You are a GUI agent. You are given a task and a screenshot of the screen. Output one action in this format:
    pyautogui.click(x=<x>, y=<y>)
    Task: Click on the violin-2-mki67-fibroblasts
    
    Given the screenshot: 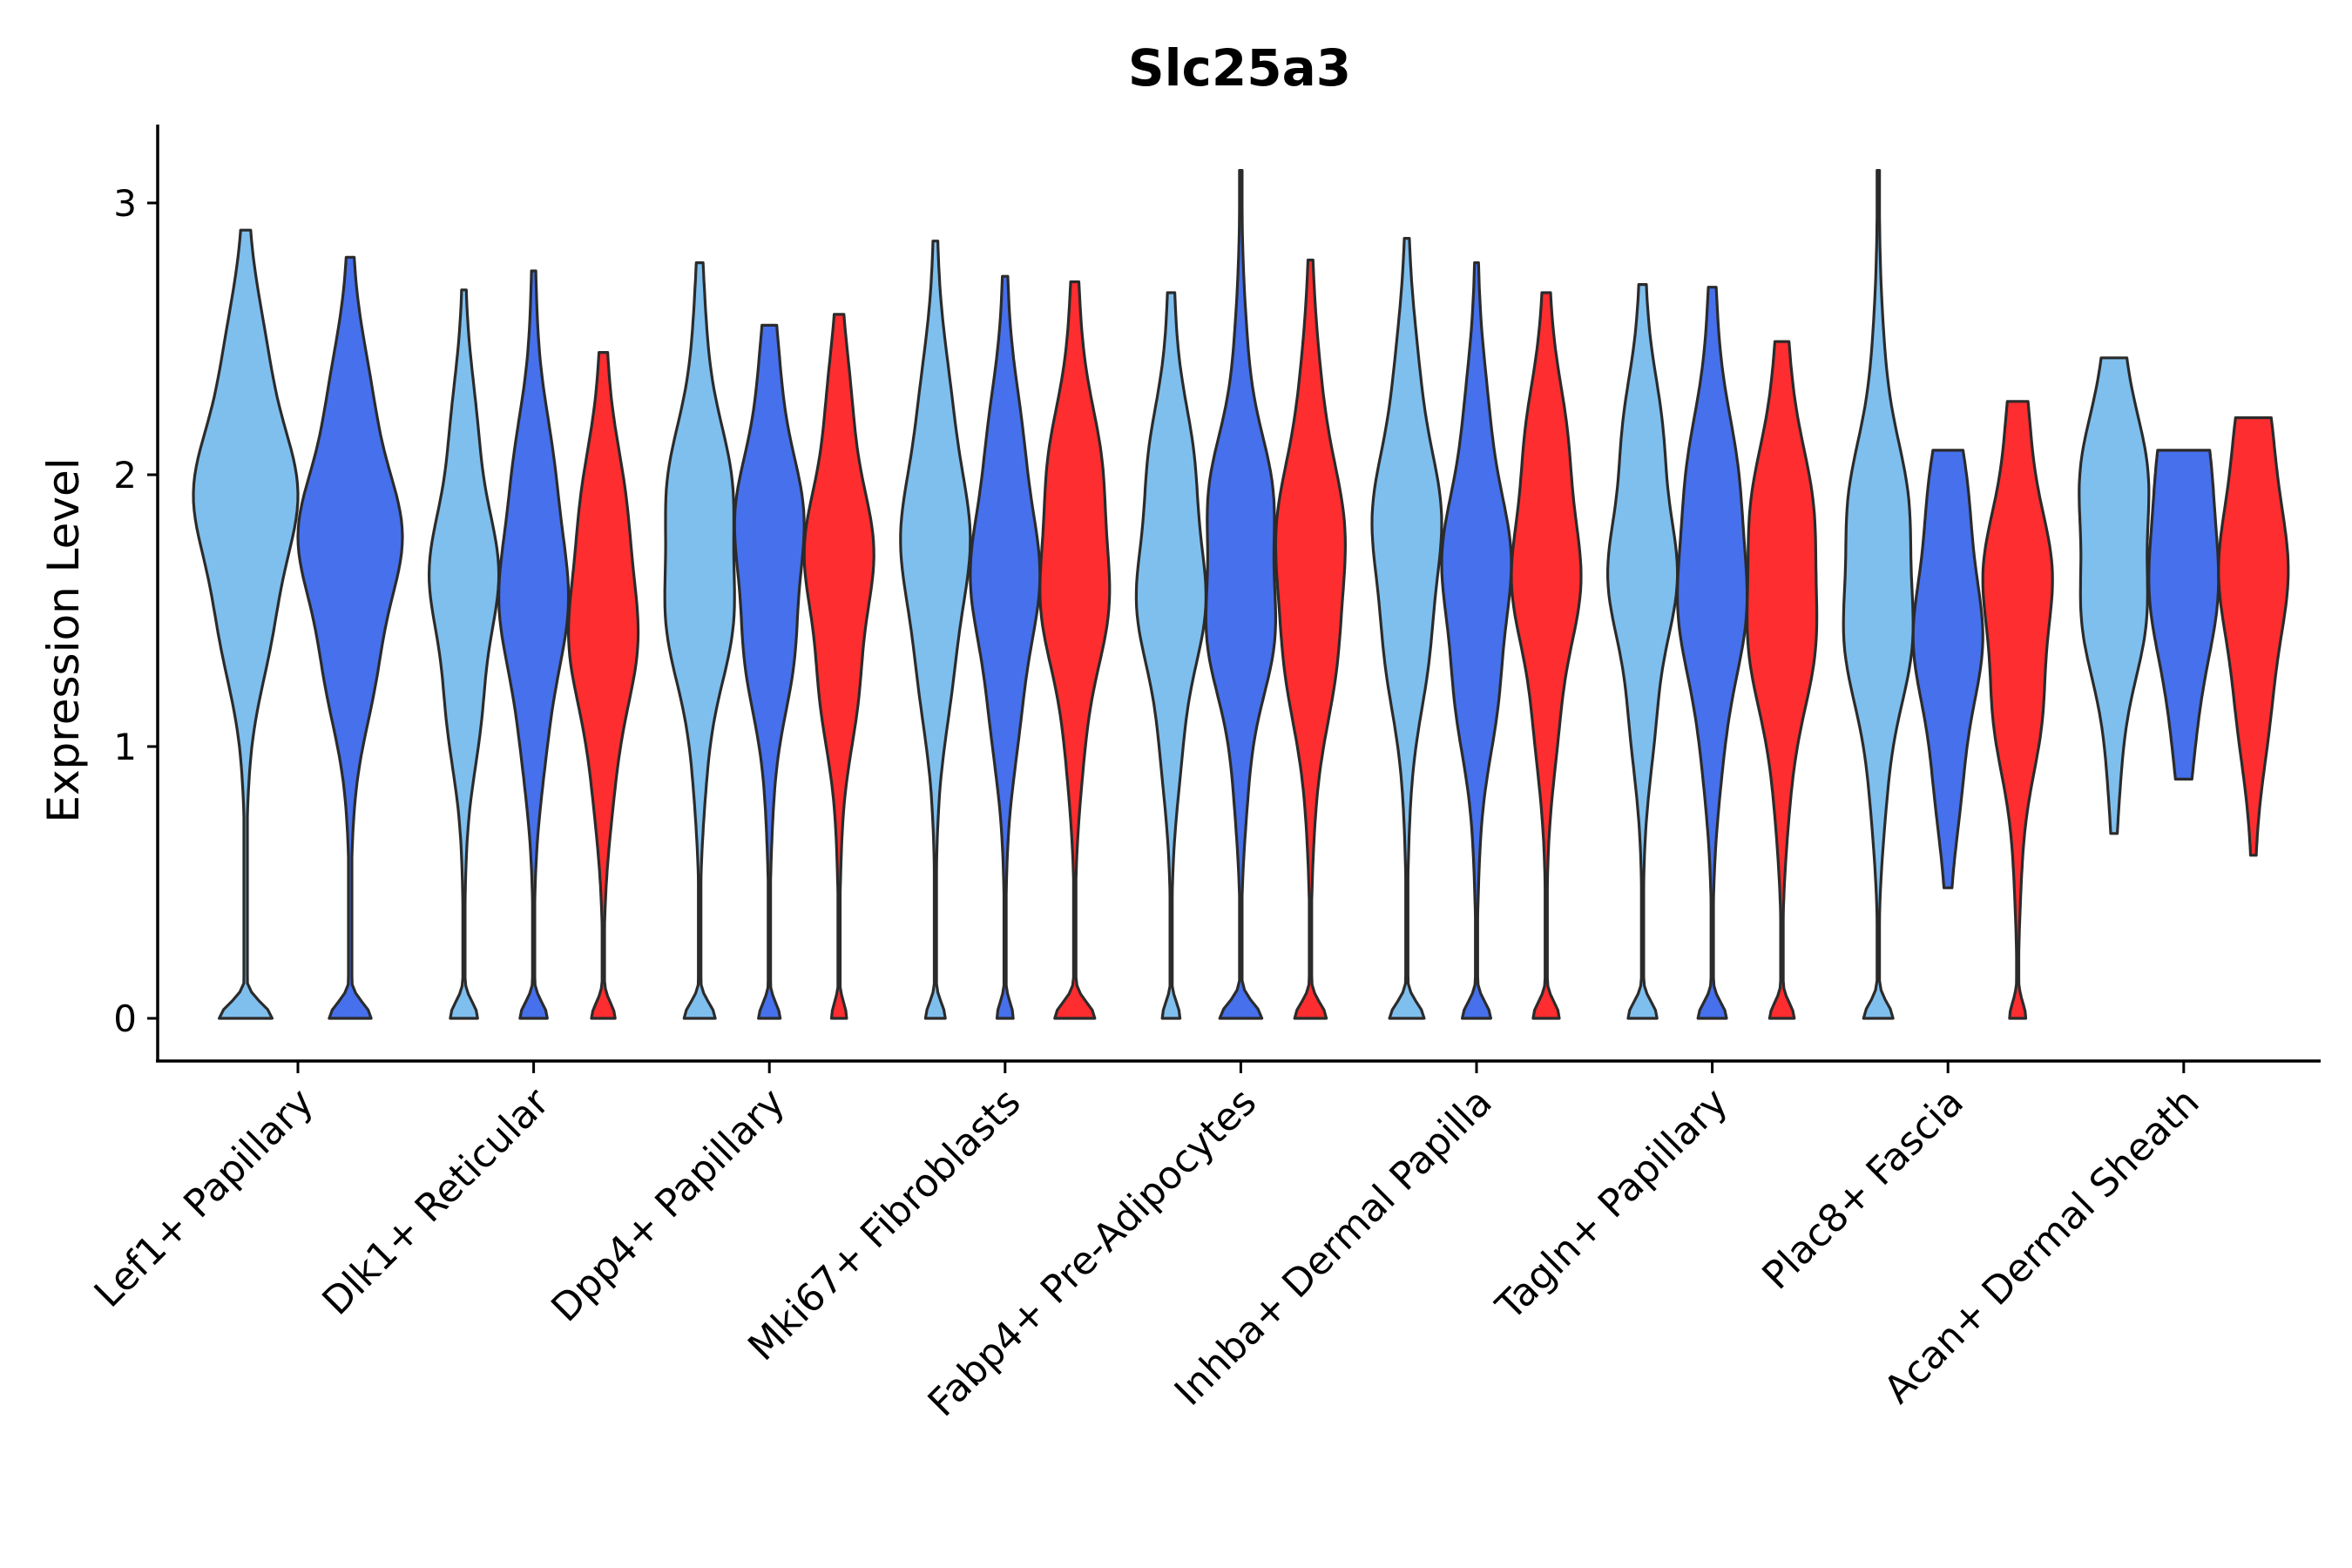 What is the action you would take?
    pyautogui.click(x=1005, y=647)
    